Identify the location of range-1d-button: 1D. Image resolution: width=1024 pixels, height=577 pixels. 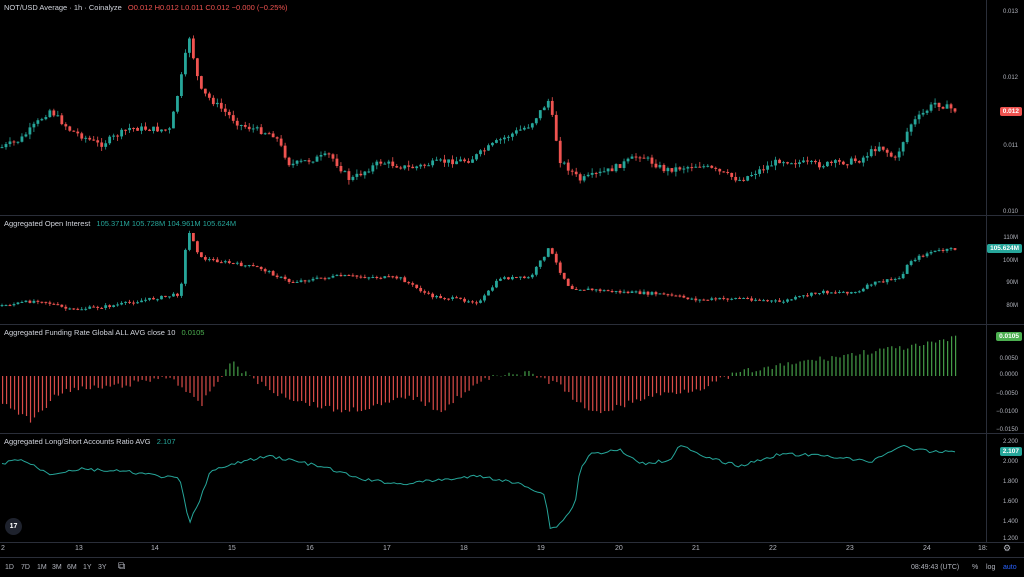
(9, 567).